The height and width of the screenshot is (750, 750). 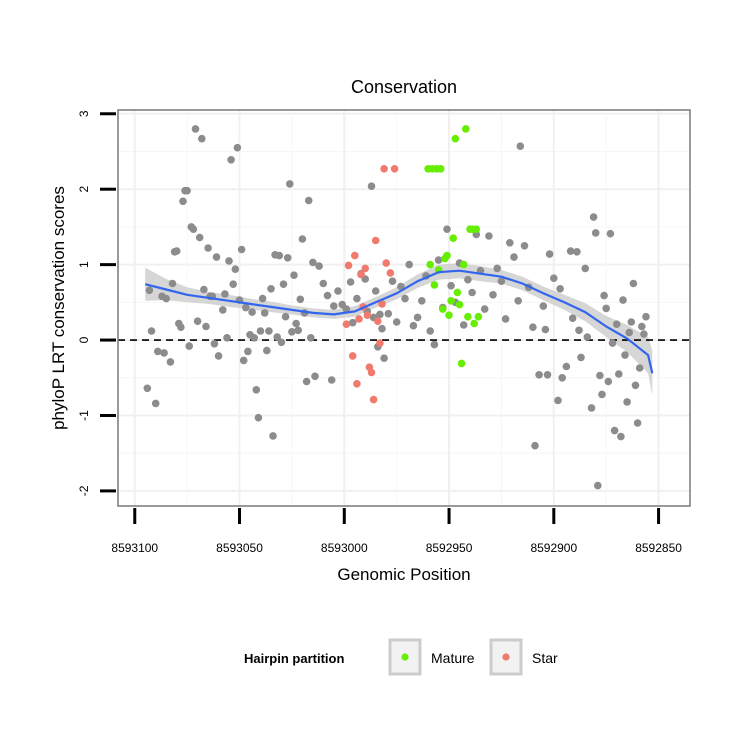 What do you see at coordinates (84, 339) in the screenshot?
I see `y-tick-label: 0` at bounding box center [84, 339].